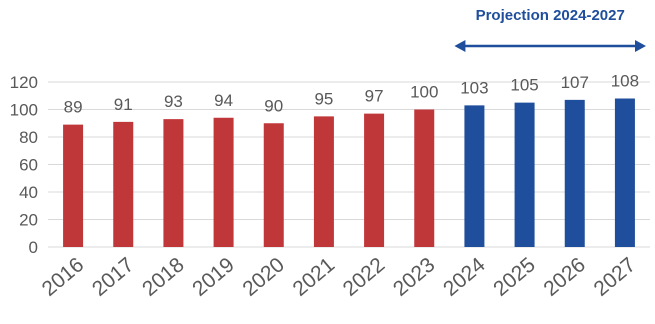 The height and width of the screenshot is (324, 655). What do you see at coordinates (123, 104) in the screenshot?
I see `data-label-2017: 91` at bounding box center [123, 104].